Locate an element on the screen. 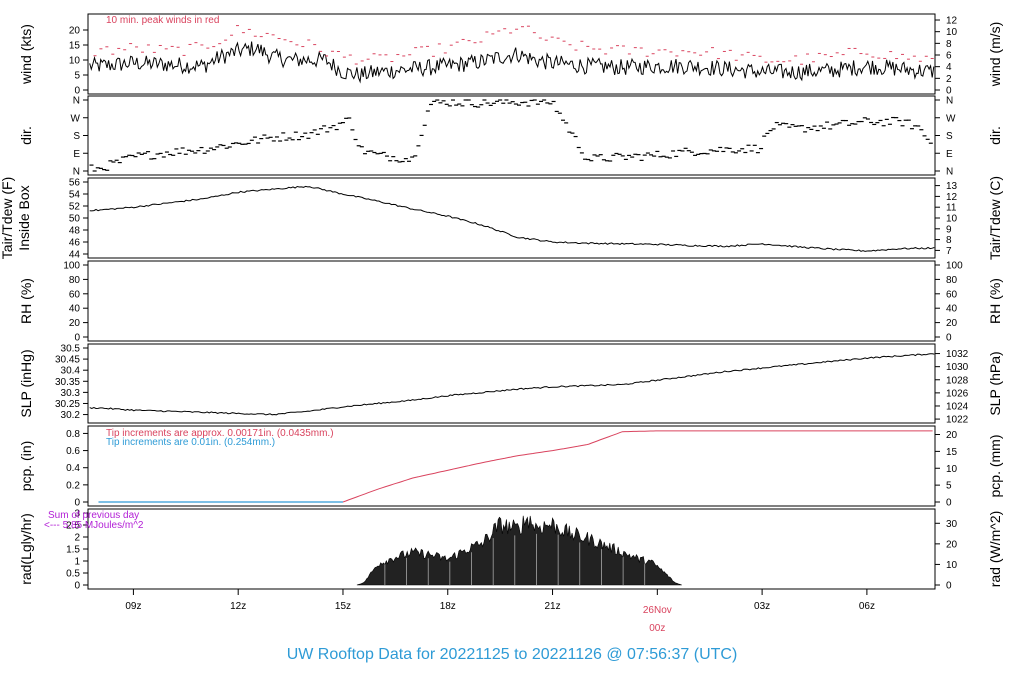 This screenshot has width=1024, height=700. pcp-right-tick-label: 0 is located at coordinates (949, 503).